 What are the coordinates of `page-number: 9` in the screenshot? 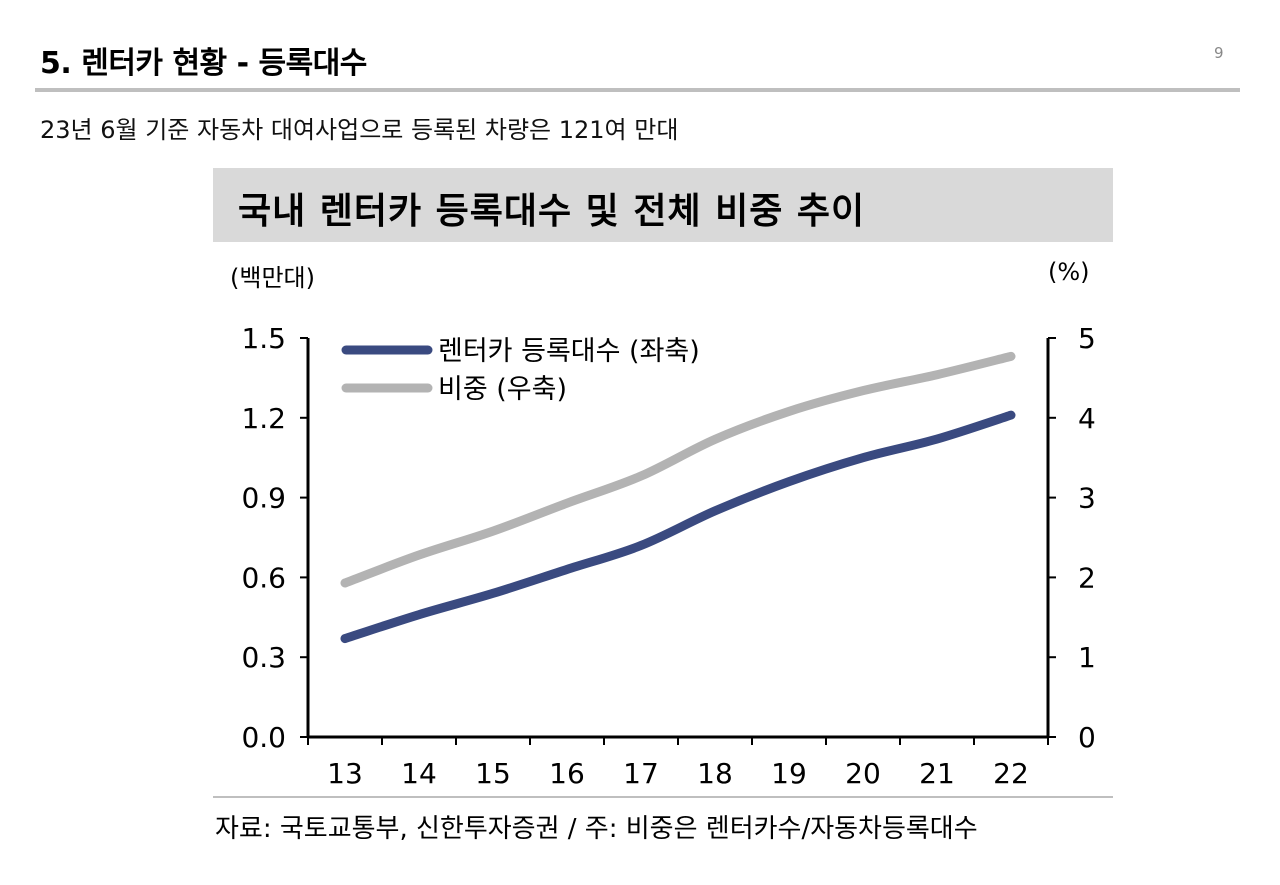 It's located at (1219, 53).